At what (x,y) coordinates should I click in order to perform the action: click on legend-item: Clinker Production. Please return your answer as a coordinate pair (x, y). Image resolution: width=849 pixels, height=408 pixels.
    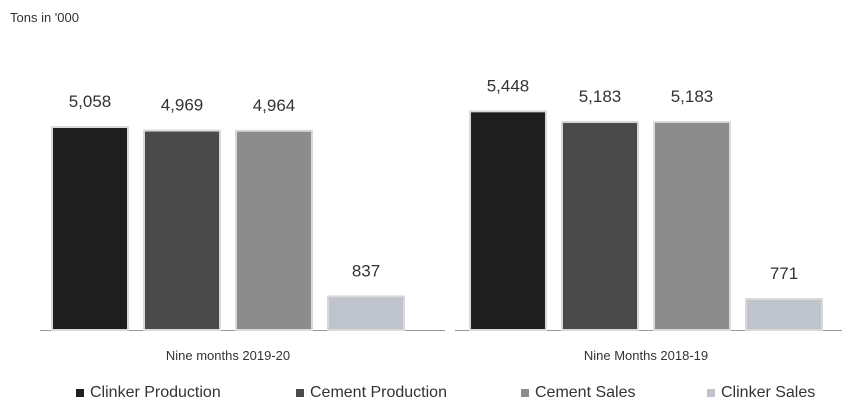
    Looking at the image, I should click on (148, 393).